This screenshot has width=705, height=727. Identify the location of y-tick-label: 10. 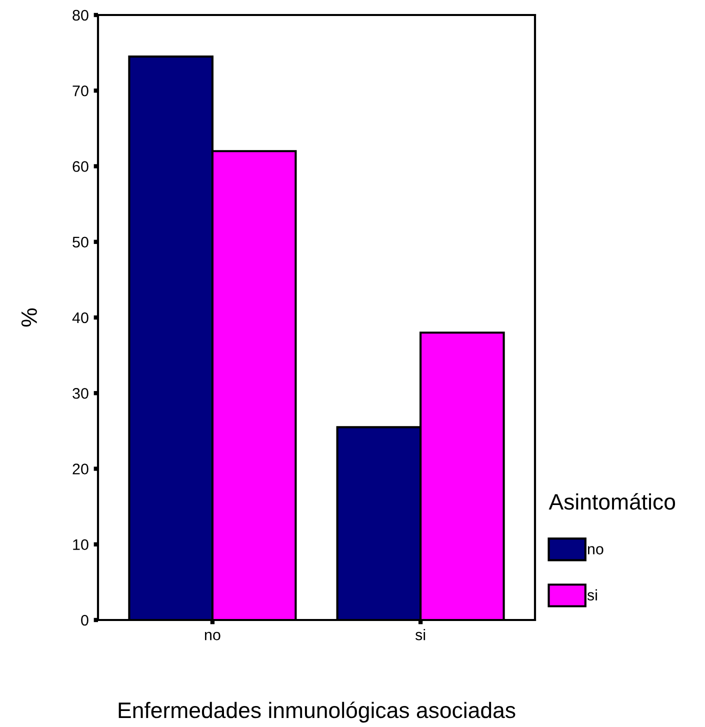
(80, 544).